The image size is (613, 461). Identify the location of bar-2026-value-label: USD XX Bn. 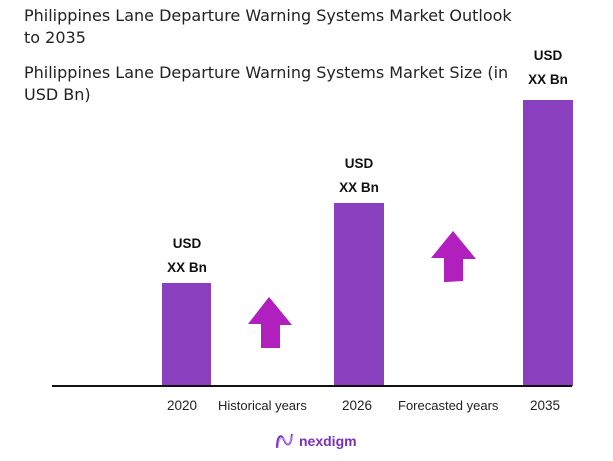
(359, 176).